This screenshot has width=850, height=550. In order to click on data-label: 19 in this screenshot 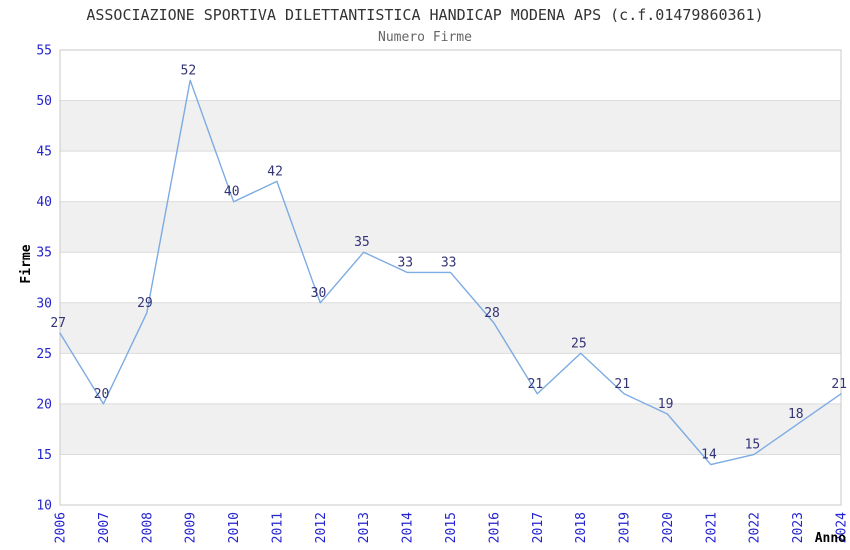, I will do `click(666, 404)`.